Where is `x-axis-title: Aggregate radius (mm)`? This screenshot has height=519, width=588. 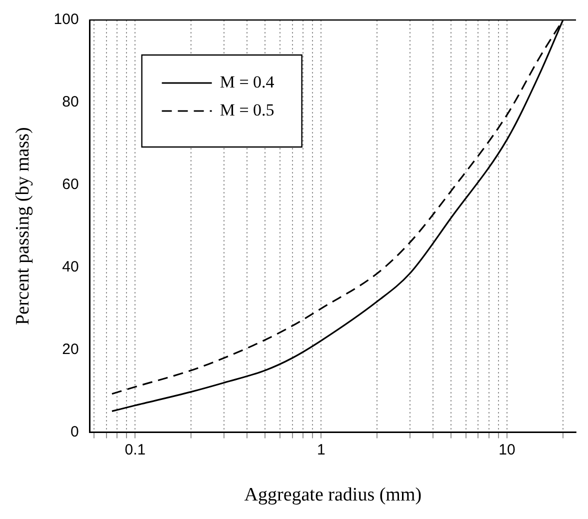
x-axis-title: Aggregate radius (mm) is located at coordinates (333, 495).